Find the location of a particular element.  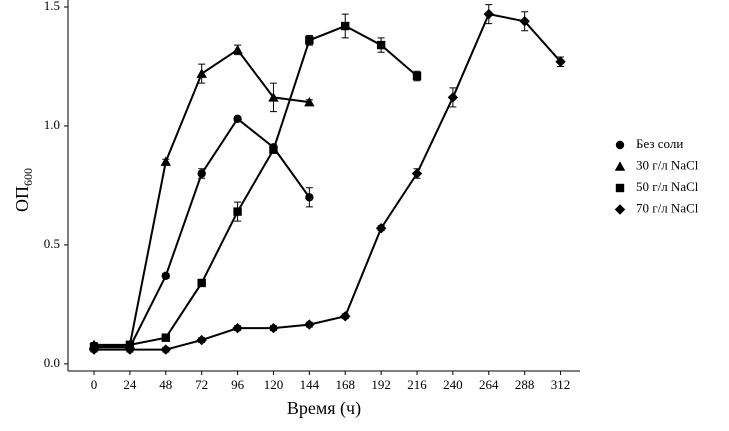

x-tick-label: 96 is located at coordinates (238, 384).